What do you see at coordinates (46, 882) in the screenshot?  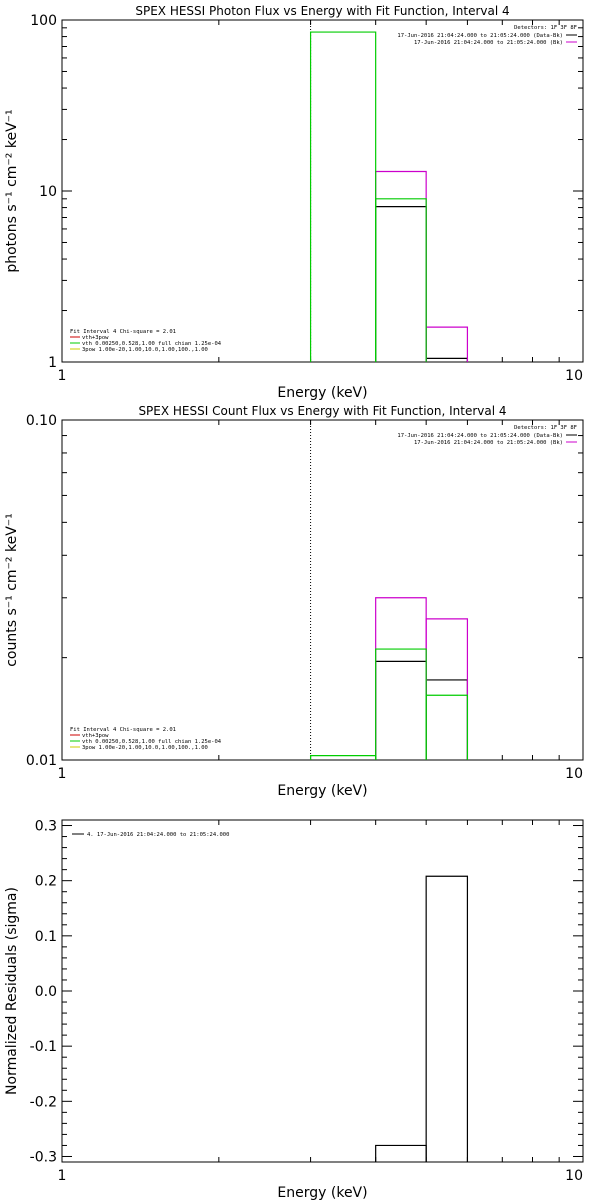 I see `y-tick-label: 0.2` at bounding box center [46, 882].